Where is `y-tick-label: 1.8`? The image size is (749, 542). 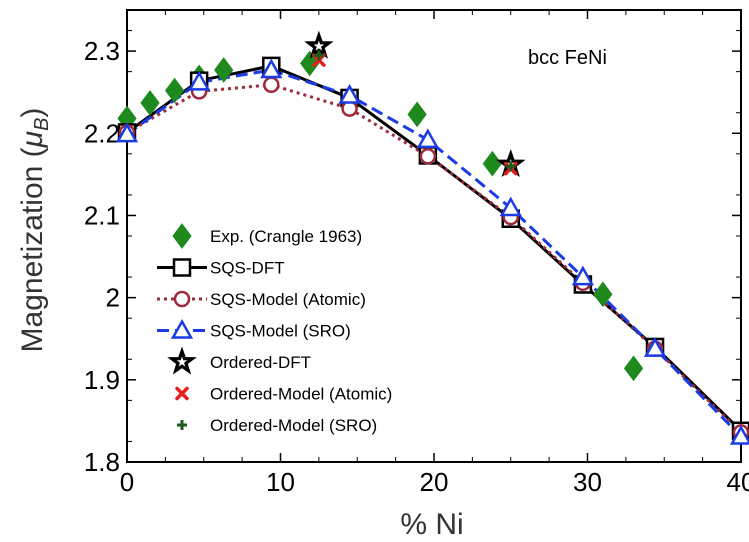 y-tick-label: 1.8 is located at coordinates (102, 462).